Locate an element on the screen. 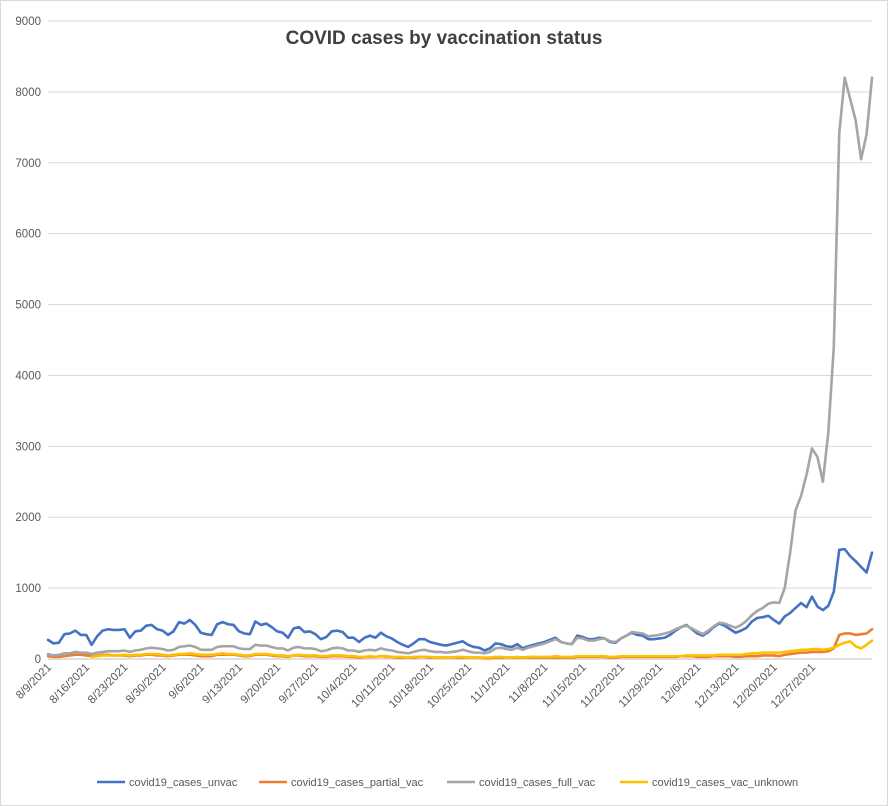  y-tick-label: 5000 is located at coordinates (28, 306).